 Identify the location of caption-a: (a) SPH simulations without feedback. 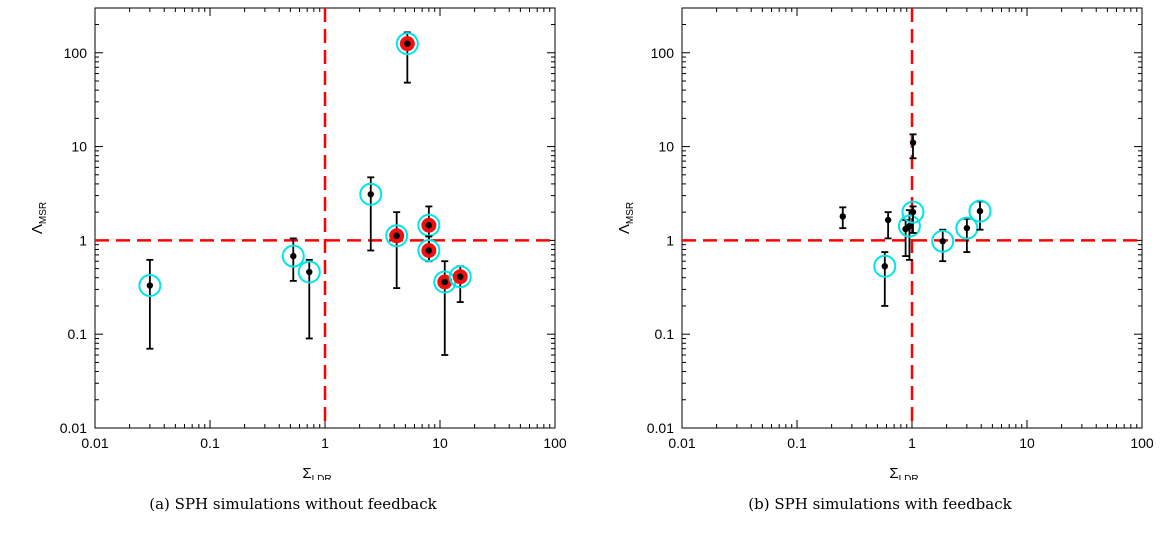
(293, 504).